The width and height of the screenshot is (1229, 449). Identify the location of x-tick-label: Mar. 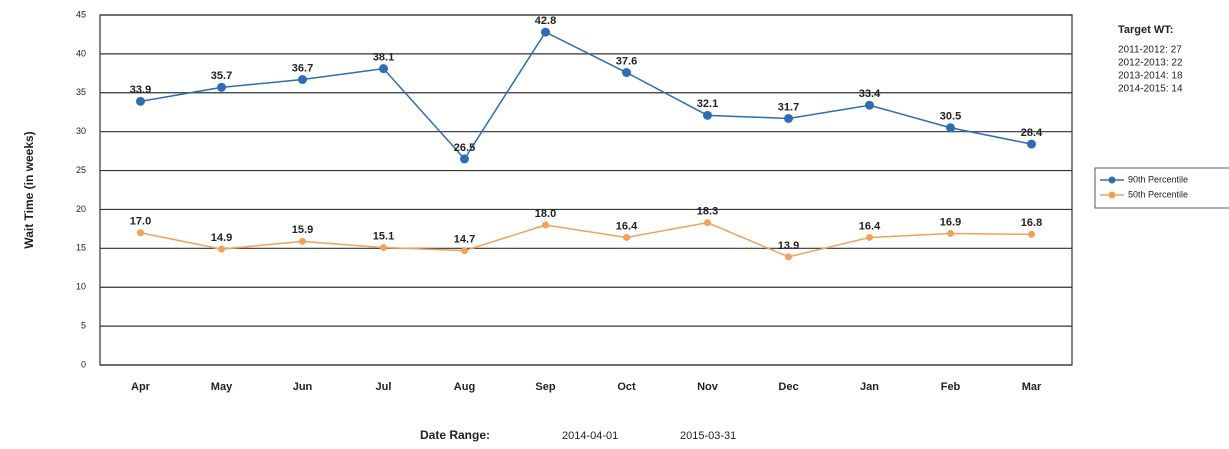
(1032, 387).